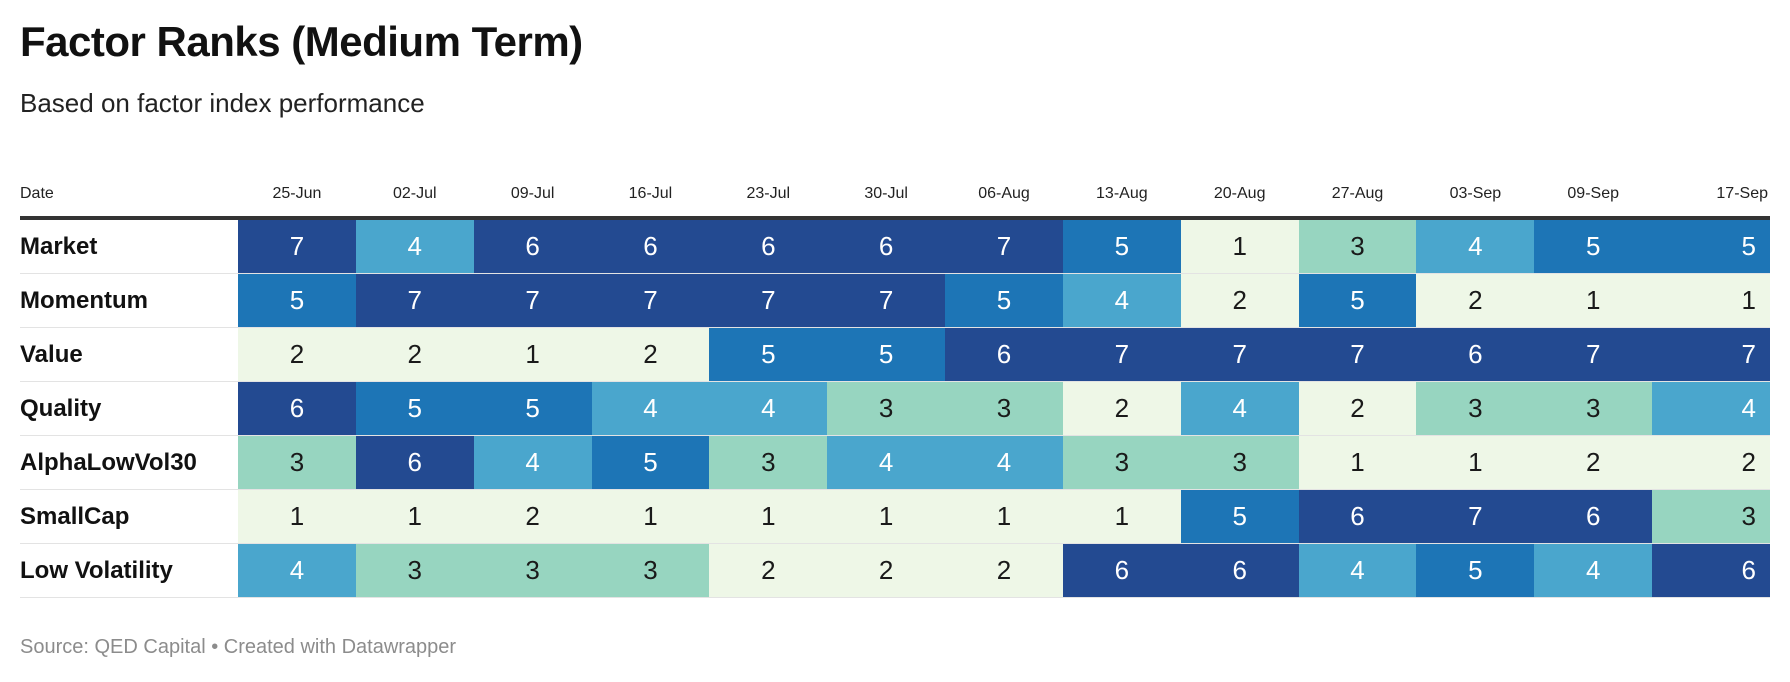 The height and width of the screenshot is (682, 1790). I want to click on column-header: 03-Sep, so click(1475, 196).